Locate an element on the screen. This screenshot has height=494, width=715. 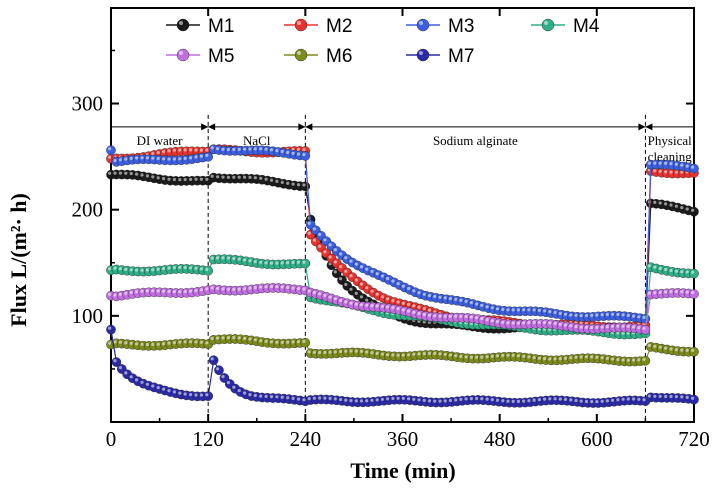
legend-marker-highlight is located at coordinates (546, 23).